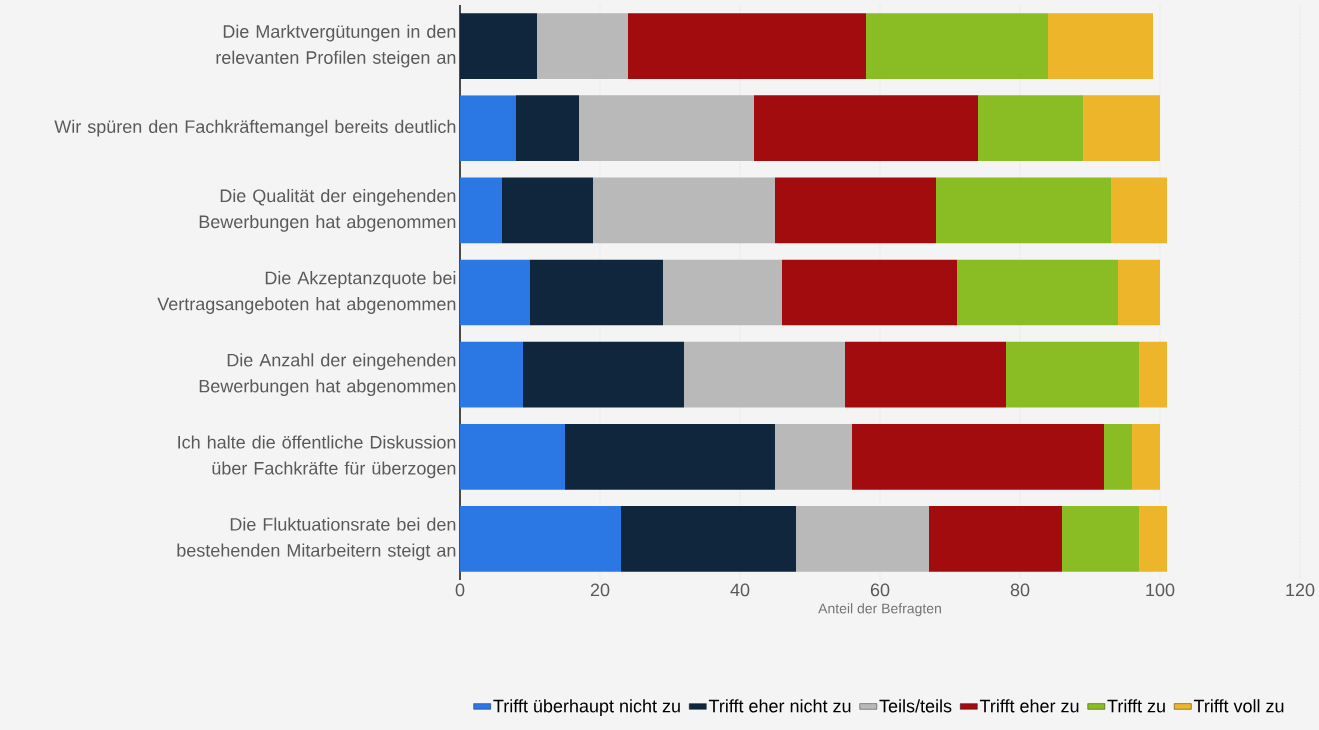  What do you see at coordinates (740, 590) in the screenshot?
I see `x-tick-label: 40` at bounding box center [740, 590].